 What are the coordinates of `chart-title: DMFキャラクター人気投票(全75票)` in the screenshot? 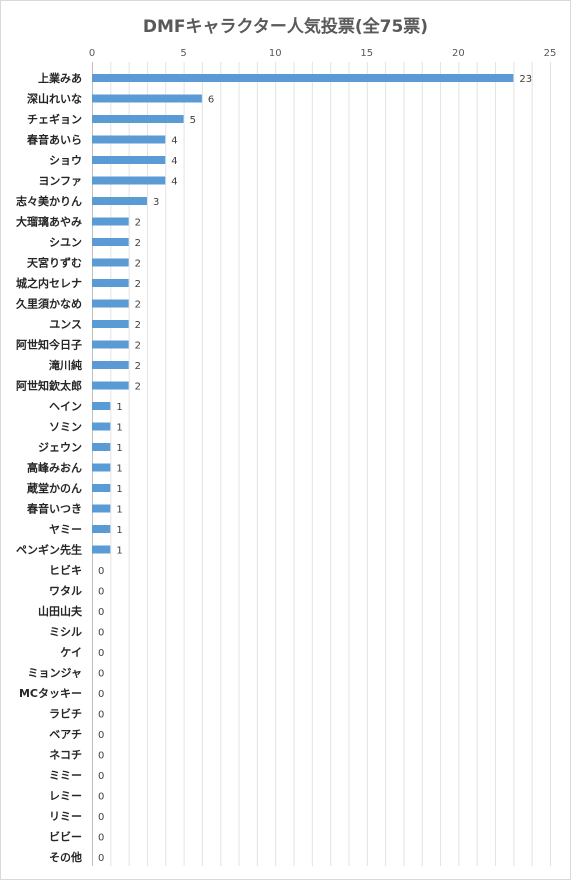 It's located at (285, 27).